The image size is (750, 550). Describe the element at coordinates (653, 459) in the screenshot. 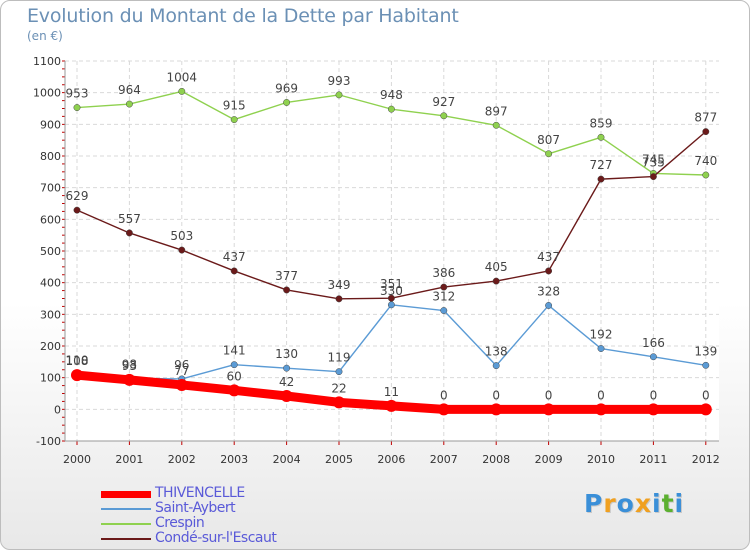

I see `x-tick-label: 2011` at that location.